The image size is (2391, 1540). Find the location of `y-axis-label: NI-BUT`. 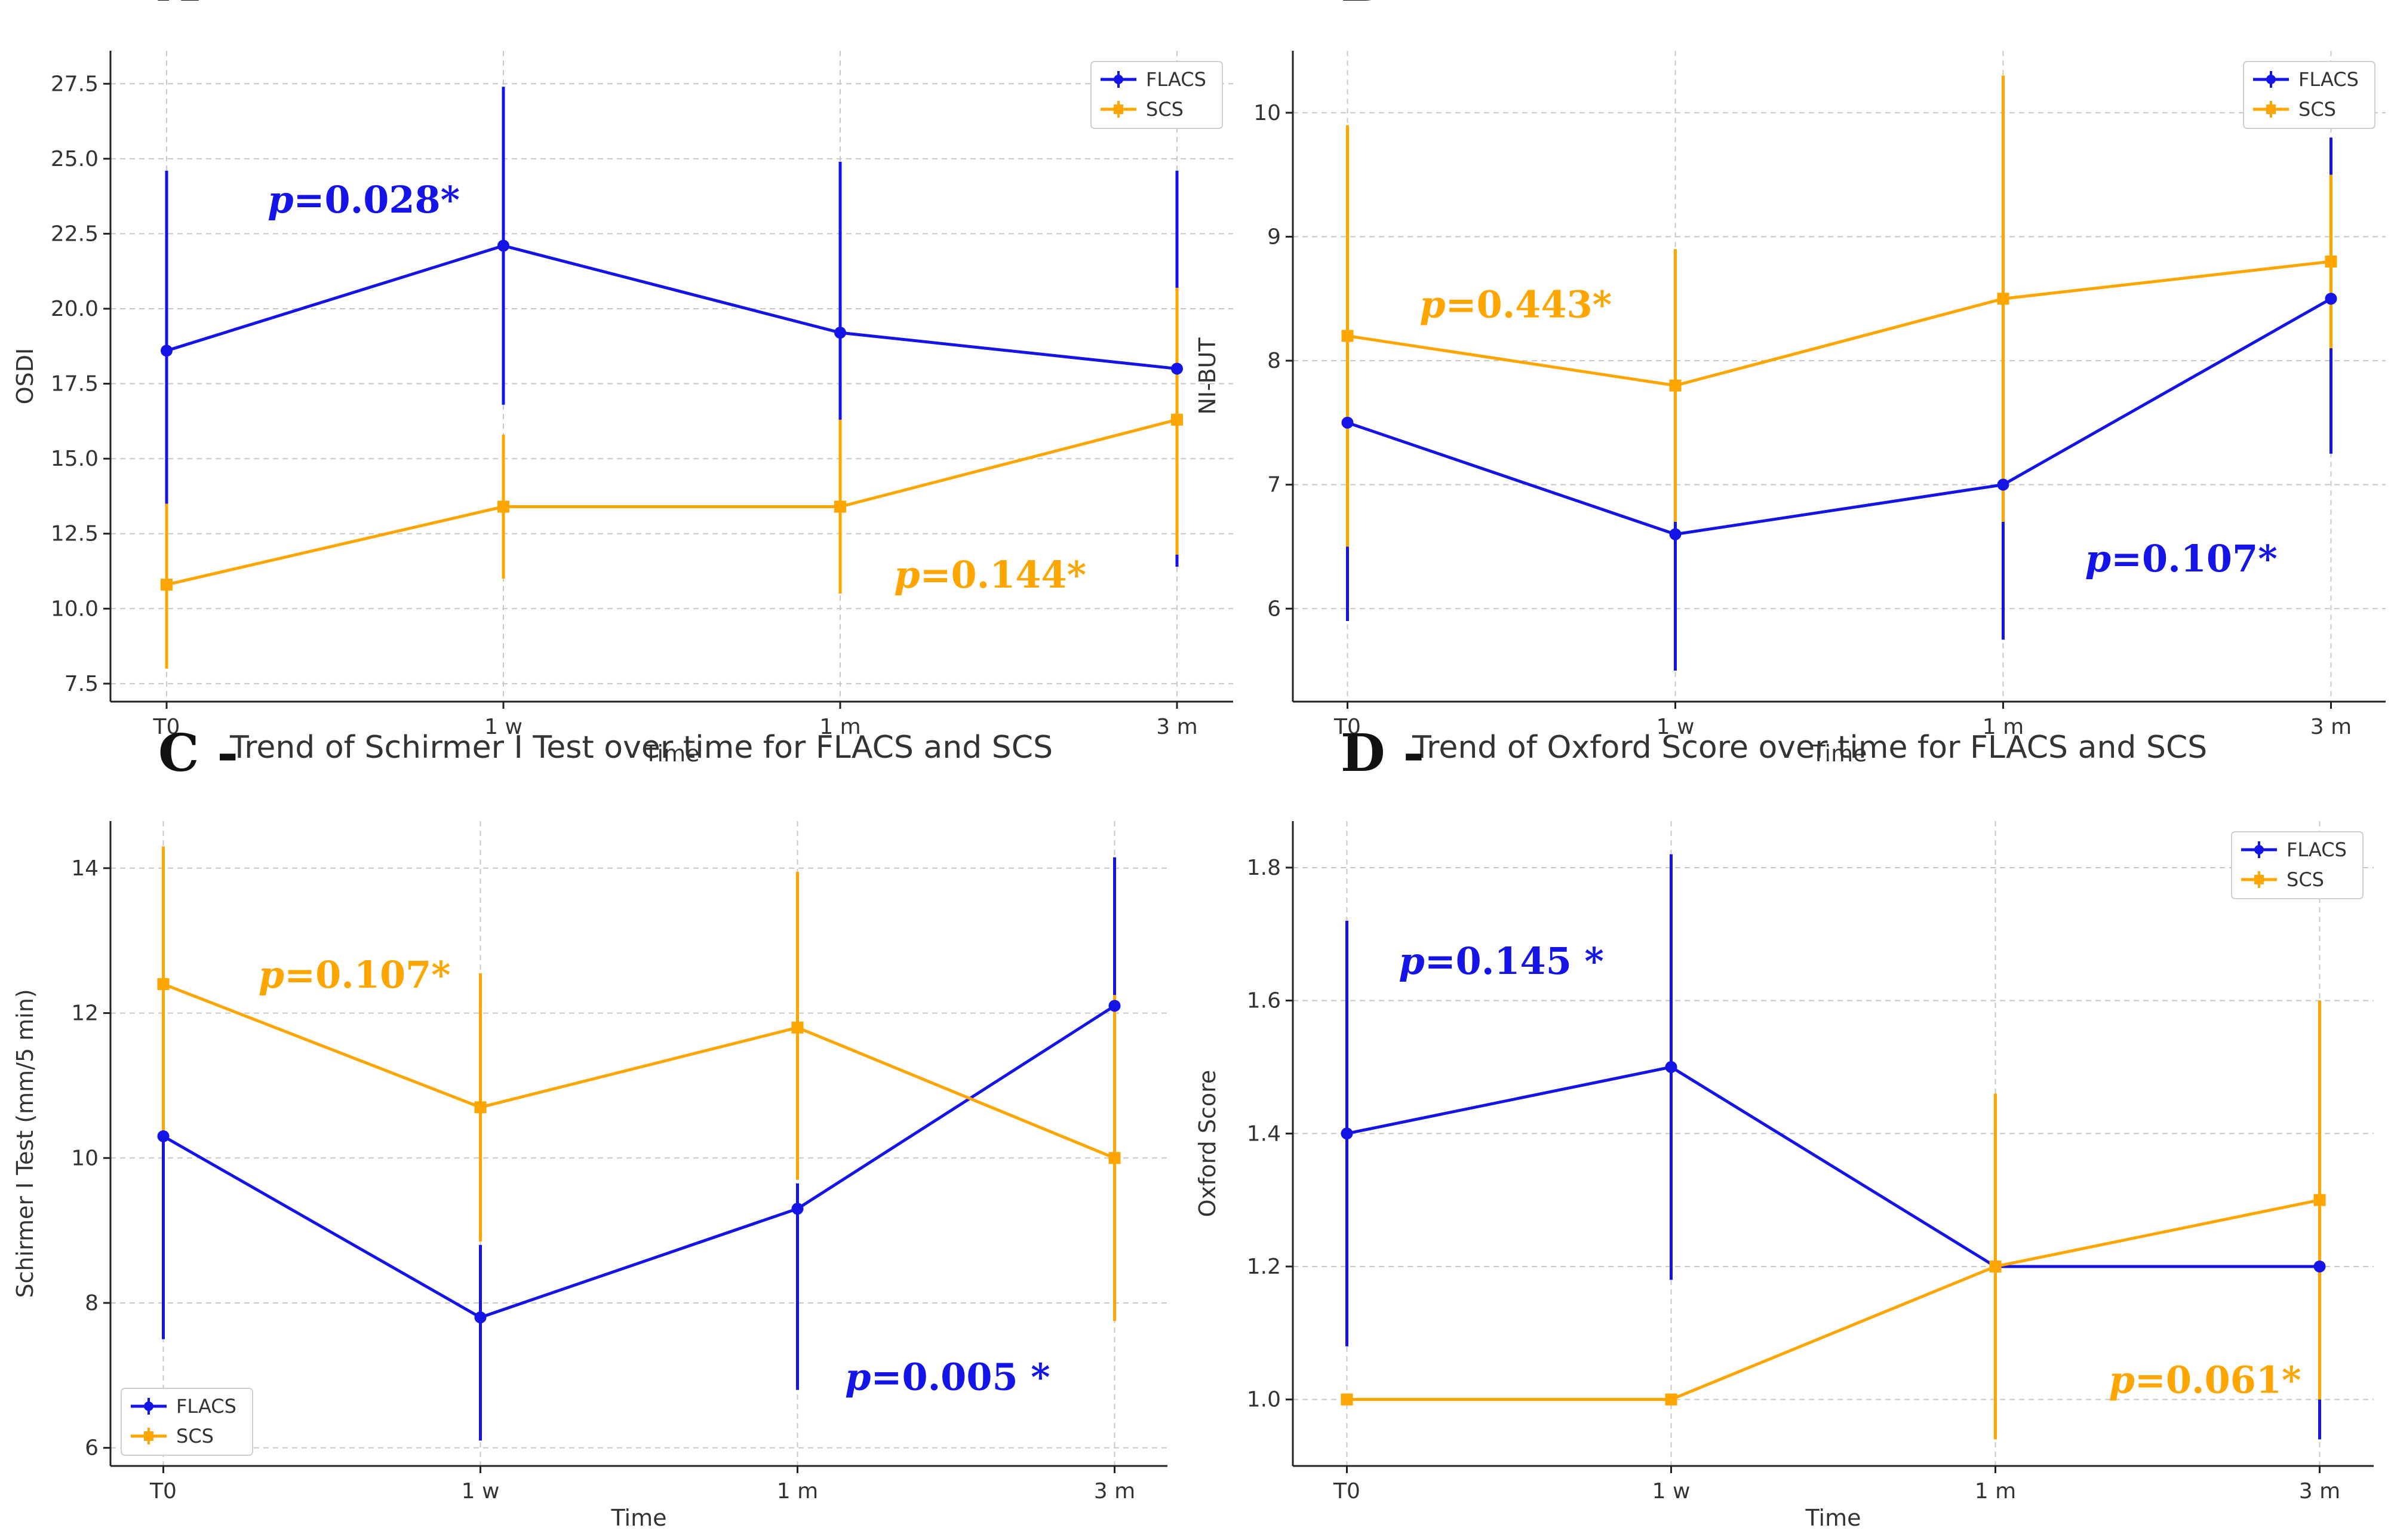

y-axis-label: NI-BUT is located at coordinates (1207, 376).